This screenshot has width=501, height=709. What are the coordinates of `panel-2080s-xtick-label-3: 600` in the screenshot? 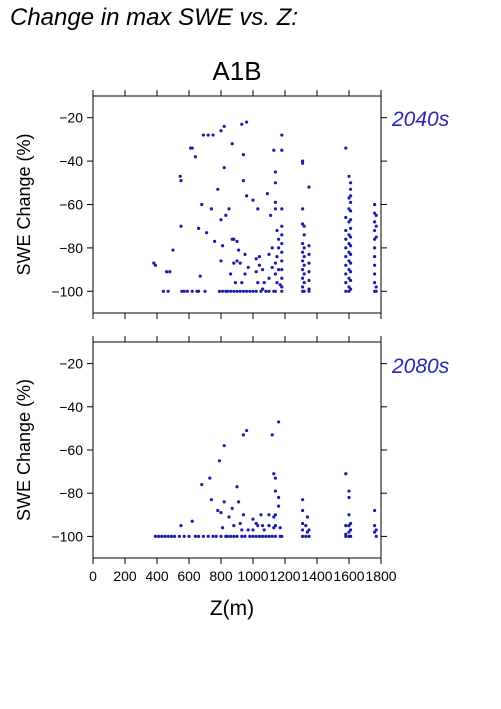 It's located at (189, 576).